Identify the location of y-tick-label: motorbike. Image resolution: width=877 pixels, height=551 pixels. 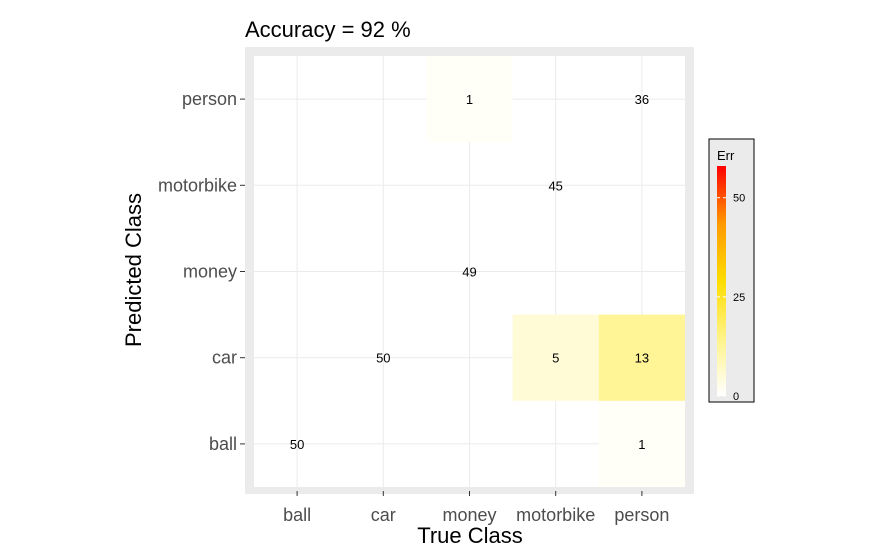
(197, 185).